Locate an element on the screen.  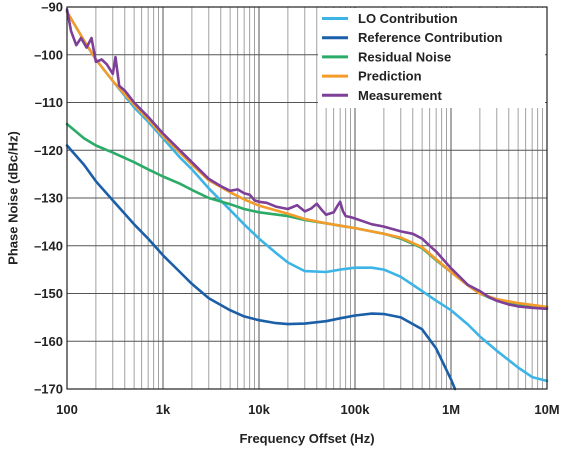
y-tick-label: –140 is located at coordinates (48, 245).